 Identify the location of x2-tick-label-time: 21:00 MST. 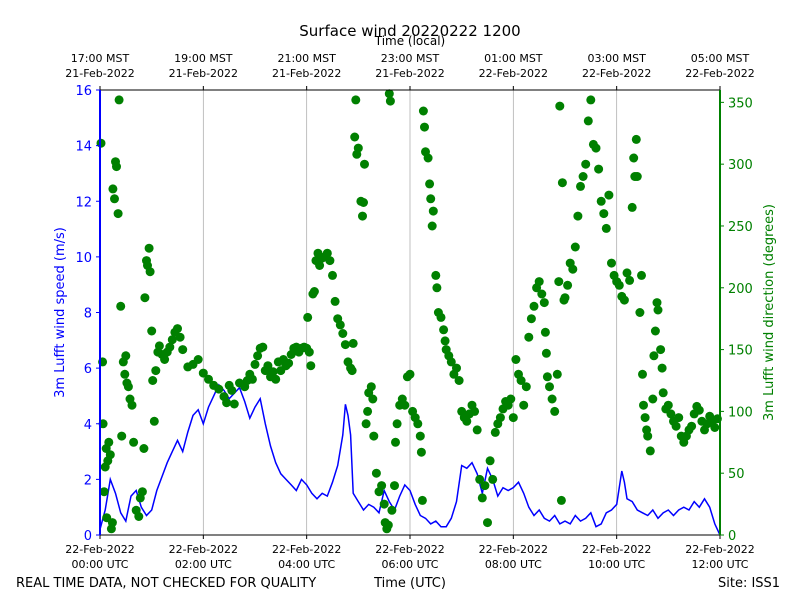
(306, 58).